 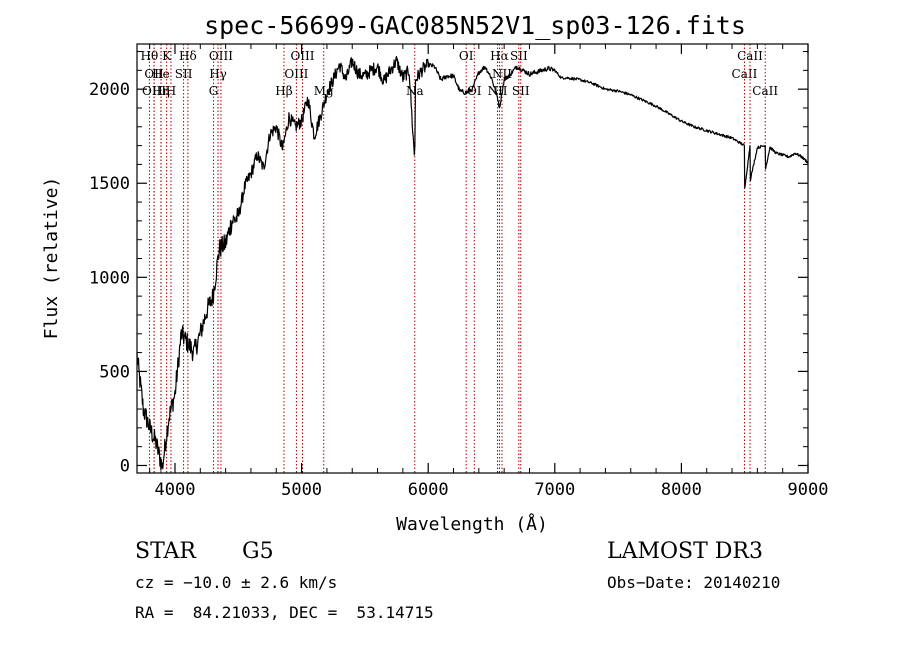 I want to click on spectral-line-label: NII, so click(x=498, y=91).